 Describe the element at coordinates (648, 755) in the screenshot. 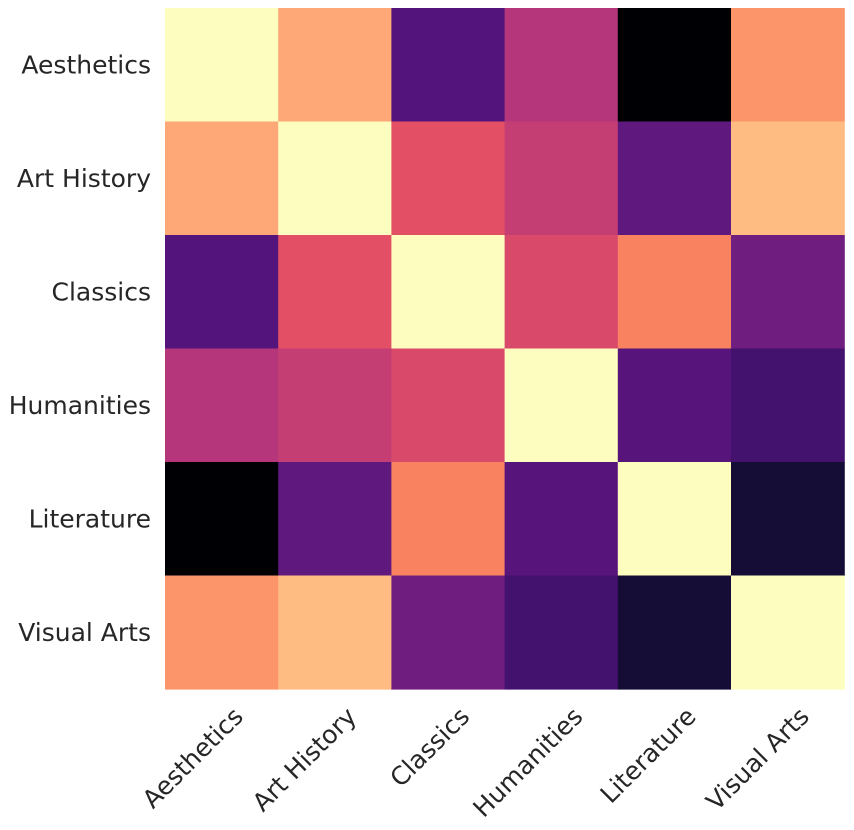

I see `x-tick-label: Literature` at that location.